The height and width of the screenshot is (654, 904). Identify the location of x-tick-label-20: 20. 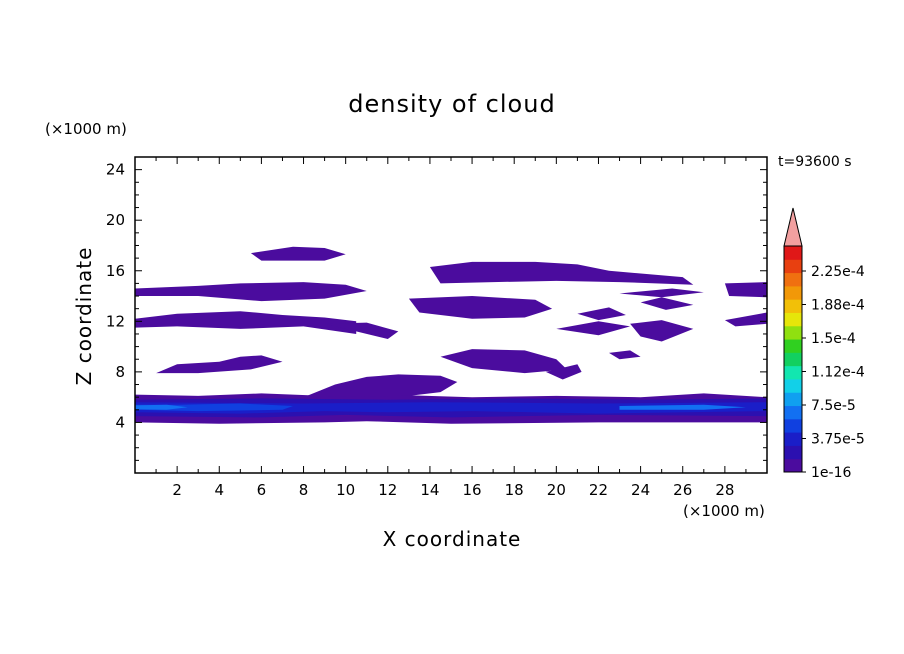
(556, 490).